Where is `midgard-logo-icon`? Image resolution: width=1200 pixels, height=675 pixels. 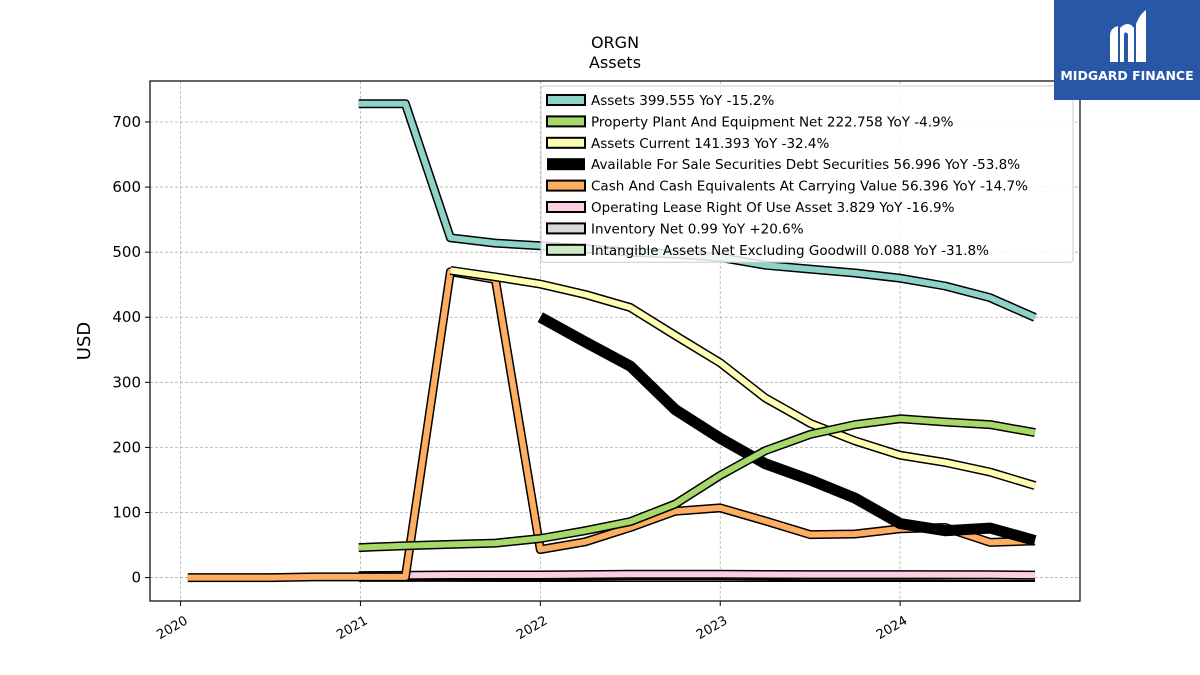
midgard-logo-icon is located at coordinates (1128, 36).